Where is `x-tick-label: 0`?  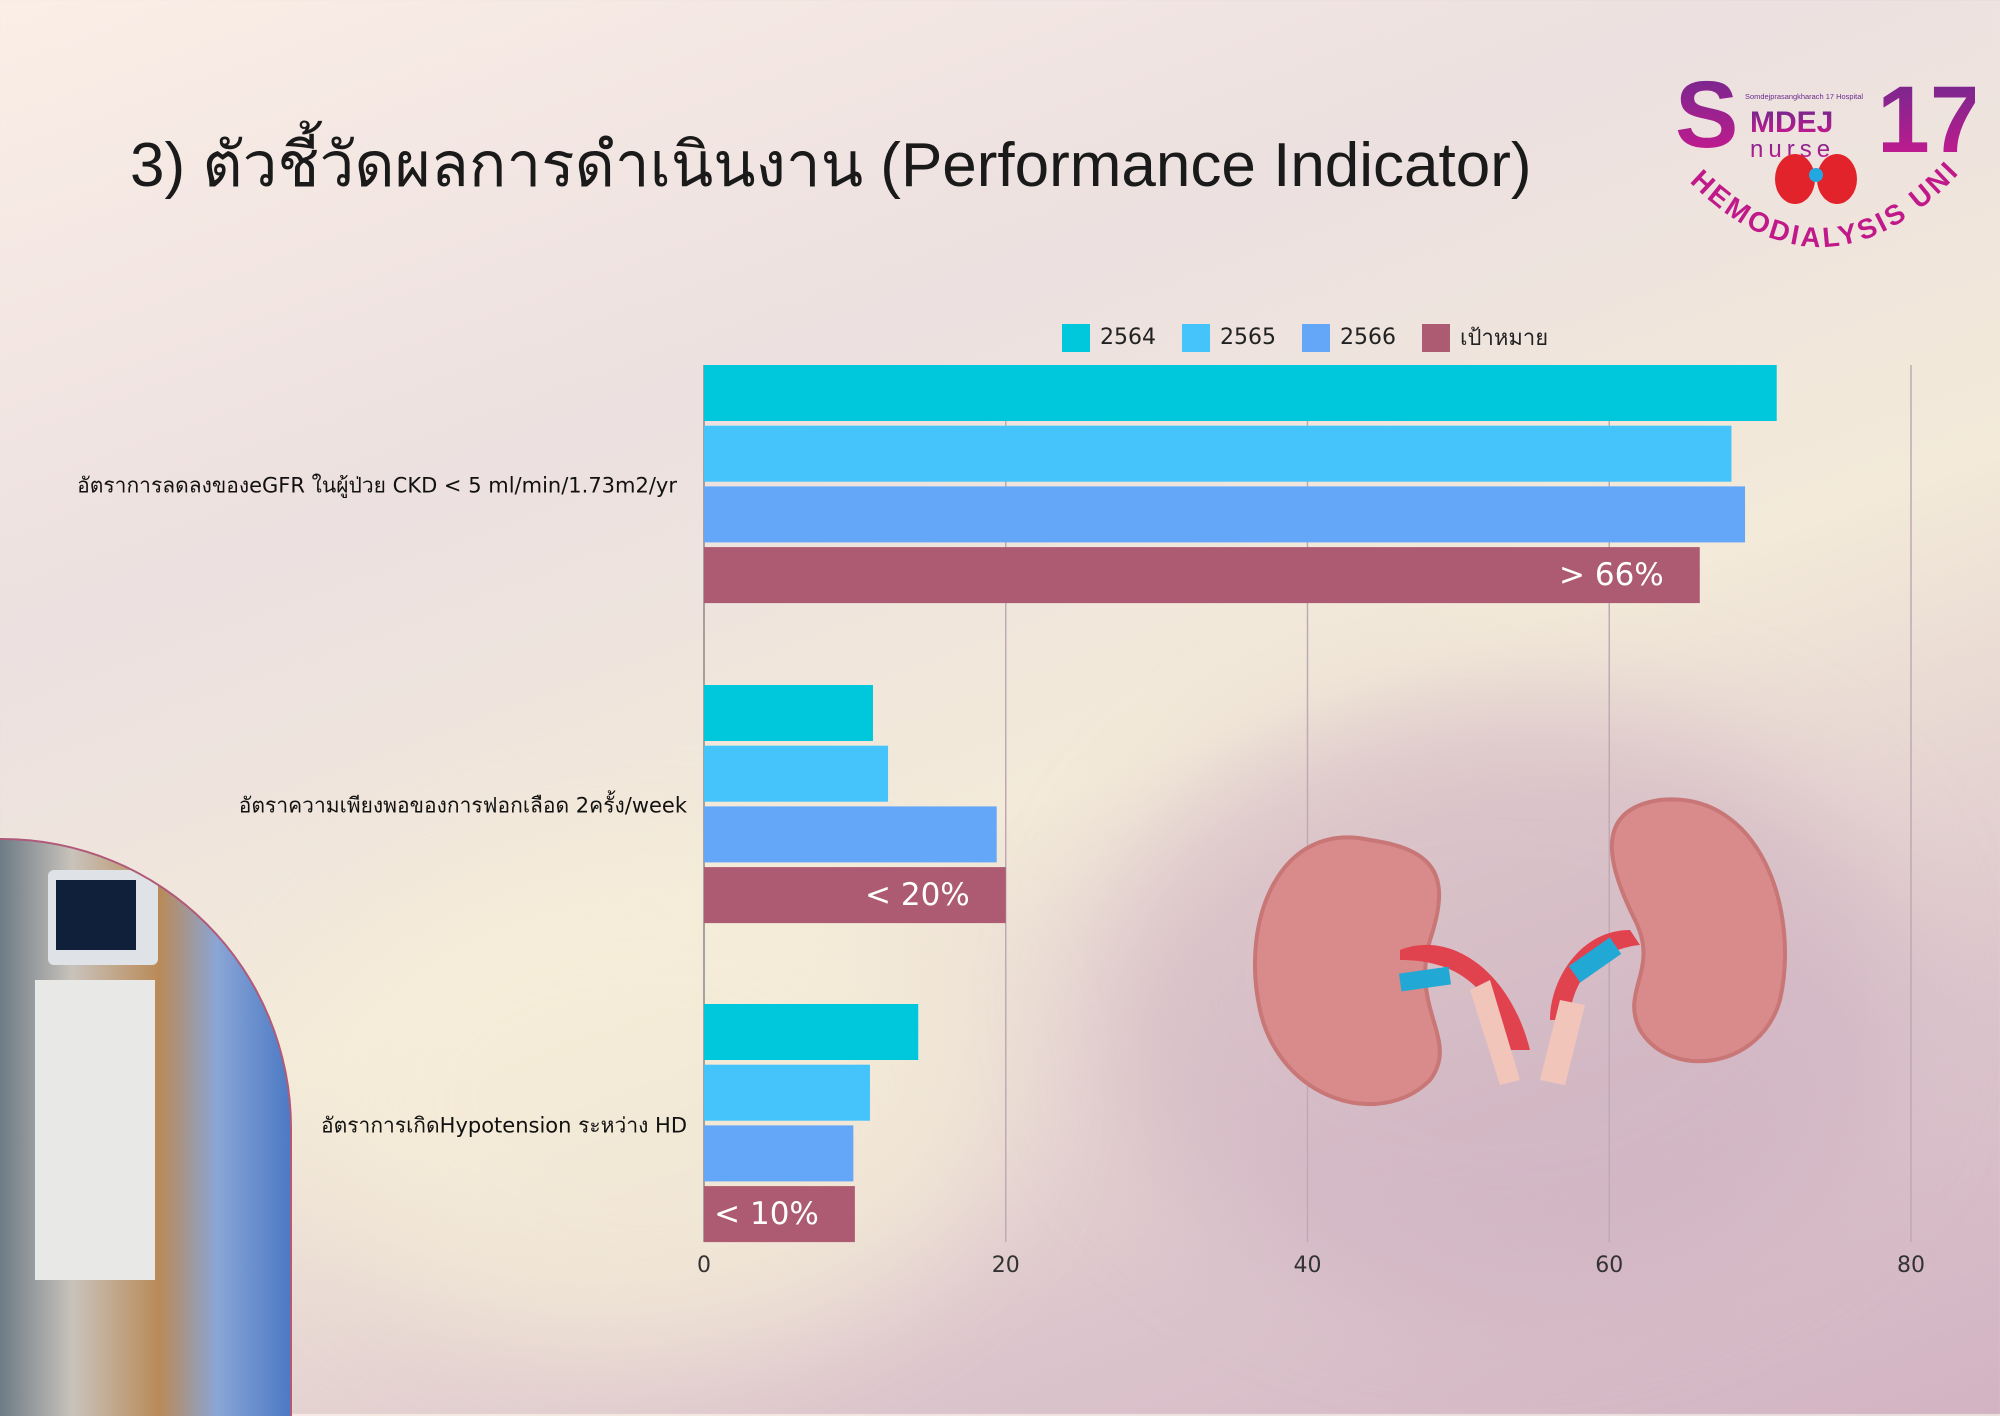
x-tick-label: 0 is located at coordinates (704, 1265).